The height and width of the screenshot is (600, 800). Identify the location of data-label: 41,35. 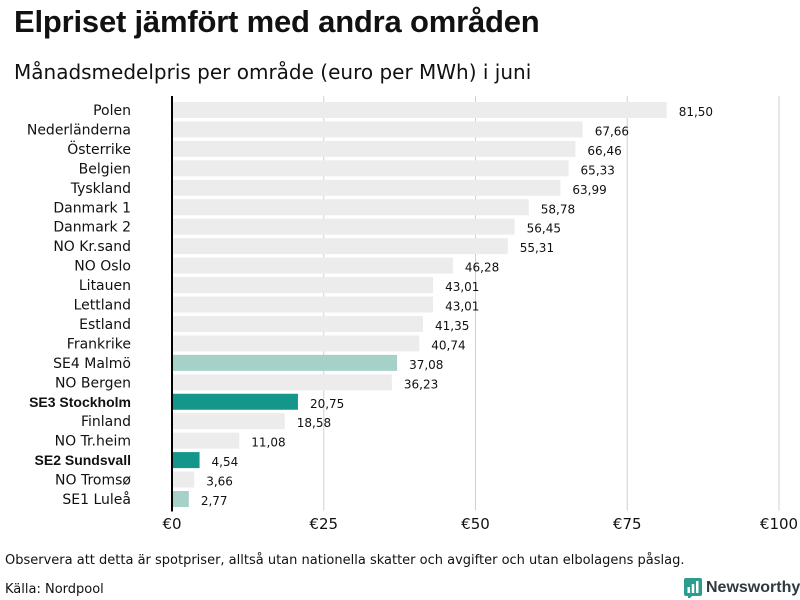
(452, 326).